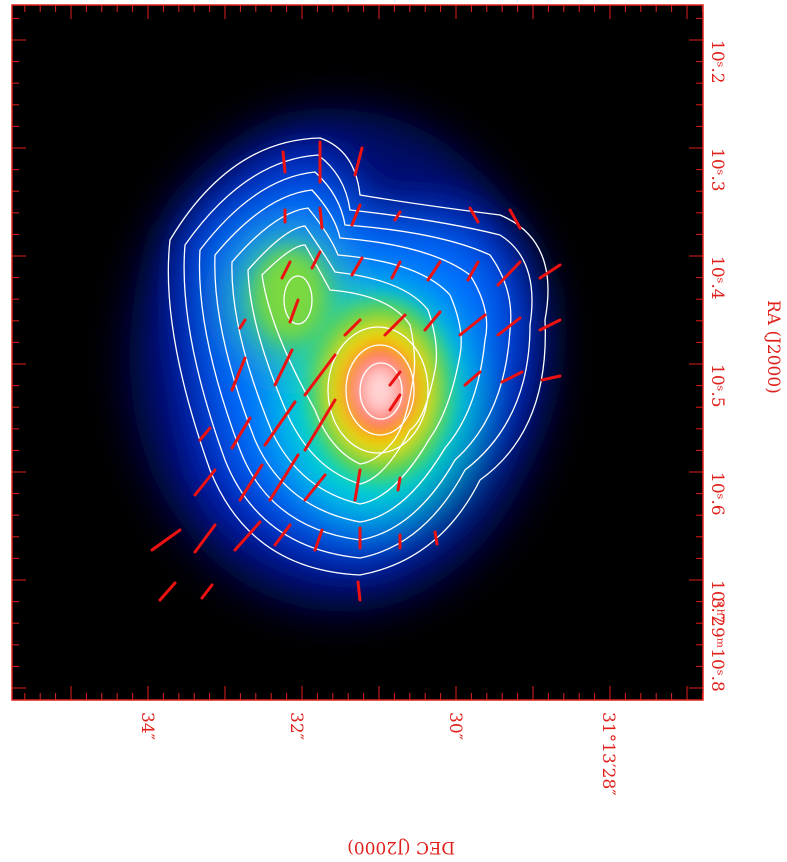 The height and width of the screenshot is (862, 787). I want to click on dec-tick-label: 32″, so click(296, 726).